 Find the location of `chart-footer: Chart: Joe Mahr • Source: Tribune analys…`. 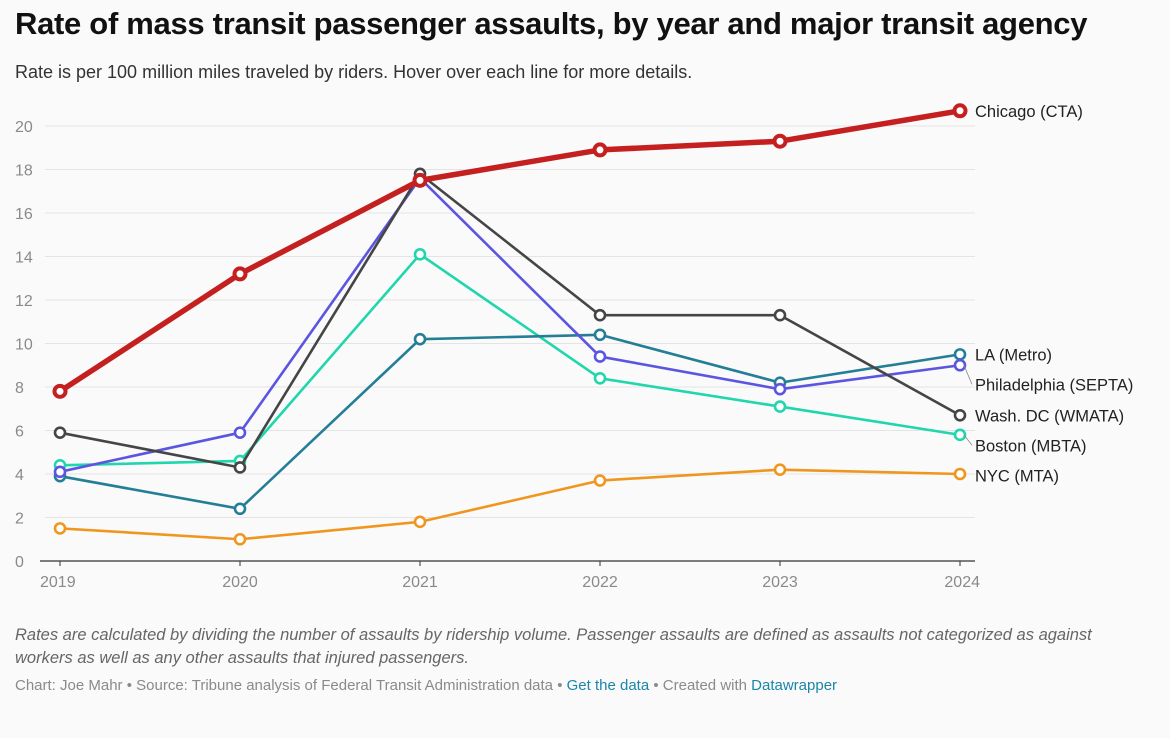

chart-footer: Chart: Joe Mahr • Source: Tribune analys… is located at coordinates (426, 685).